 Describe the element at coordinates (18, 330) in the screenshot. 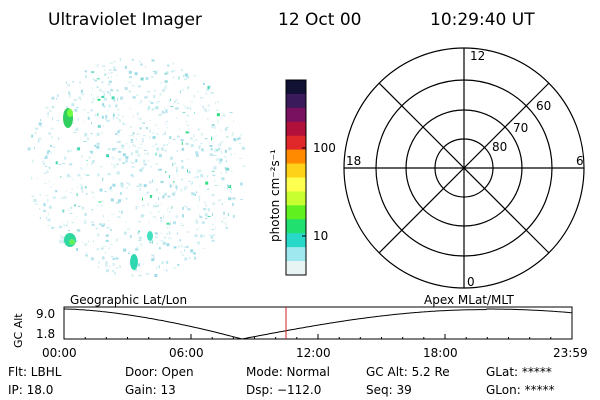

I see `orbit-axis-label: GC Alt` at that location.